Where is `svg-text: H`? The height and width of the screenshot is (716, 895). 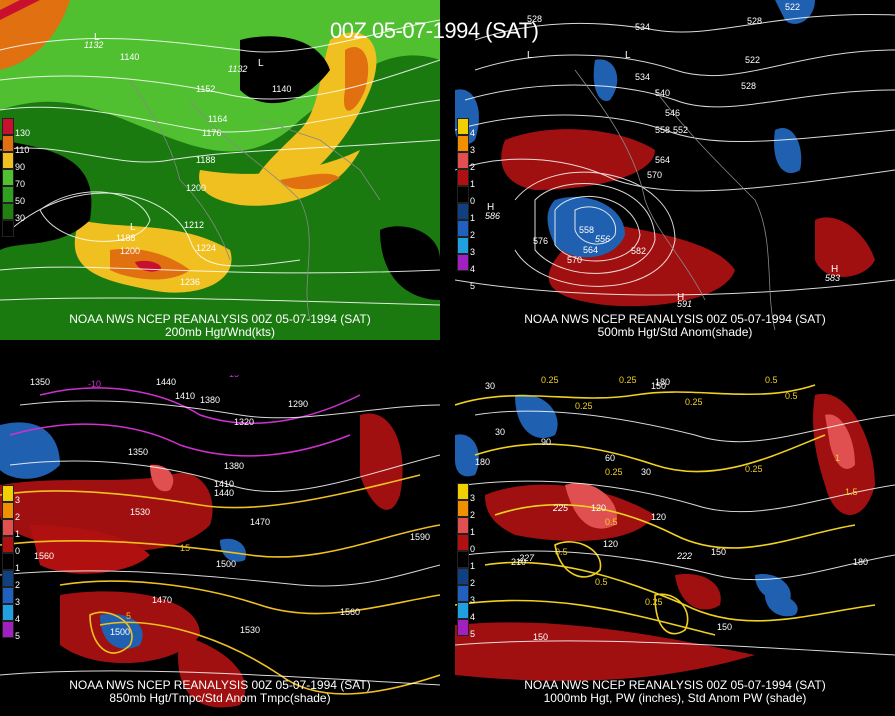
svg-text: H is located at coordinates (834, 269).